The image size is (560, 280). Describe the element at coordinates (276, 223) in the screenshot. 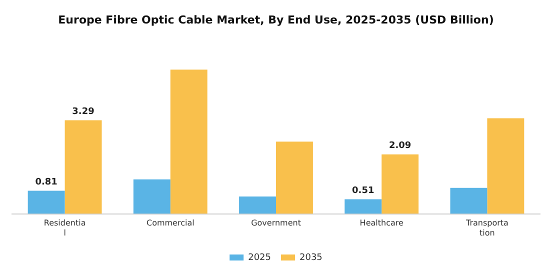

I see `x-tick-label: Government` at that location.